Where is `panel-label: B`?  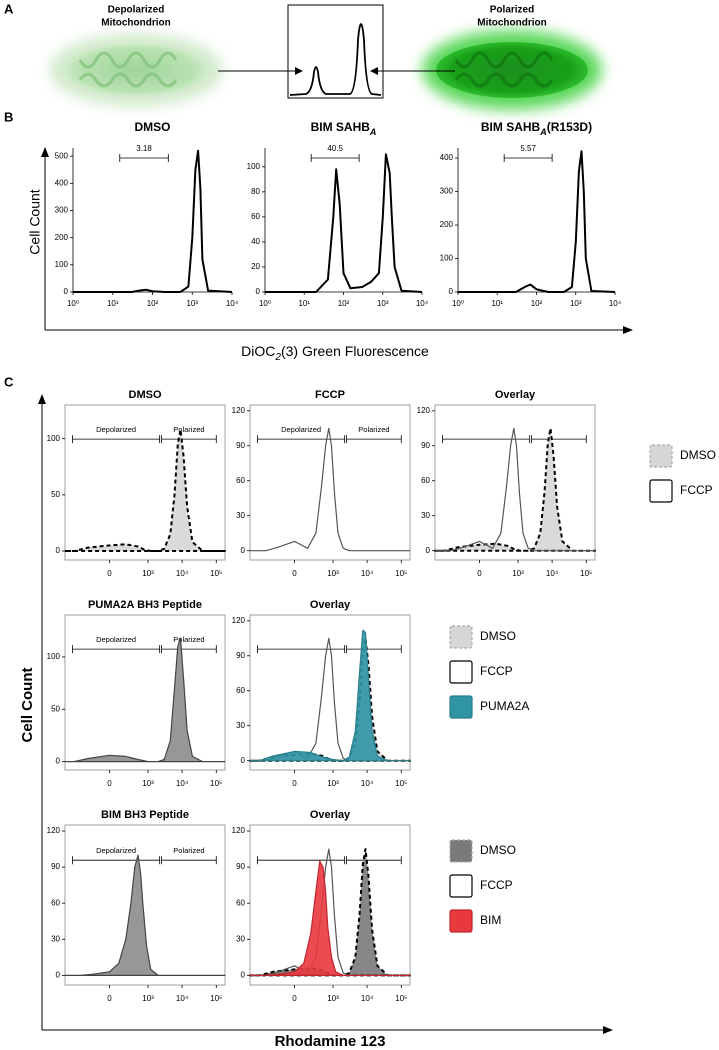 panel-label: B is located at coordinates (8, 116).